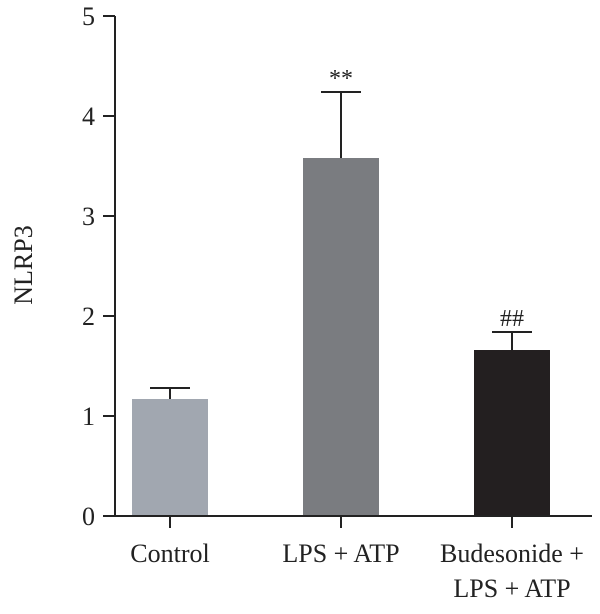  Describe the element at coordinates (88, 116) in the screenshot. I see `y-tick-label: 4` at that location.